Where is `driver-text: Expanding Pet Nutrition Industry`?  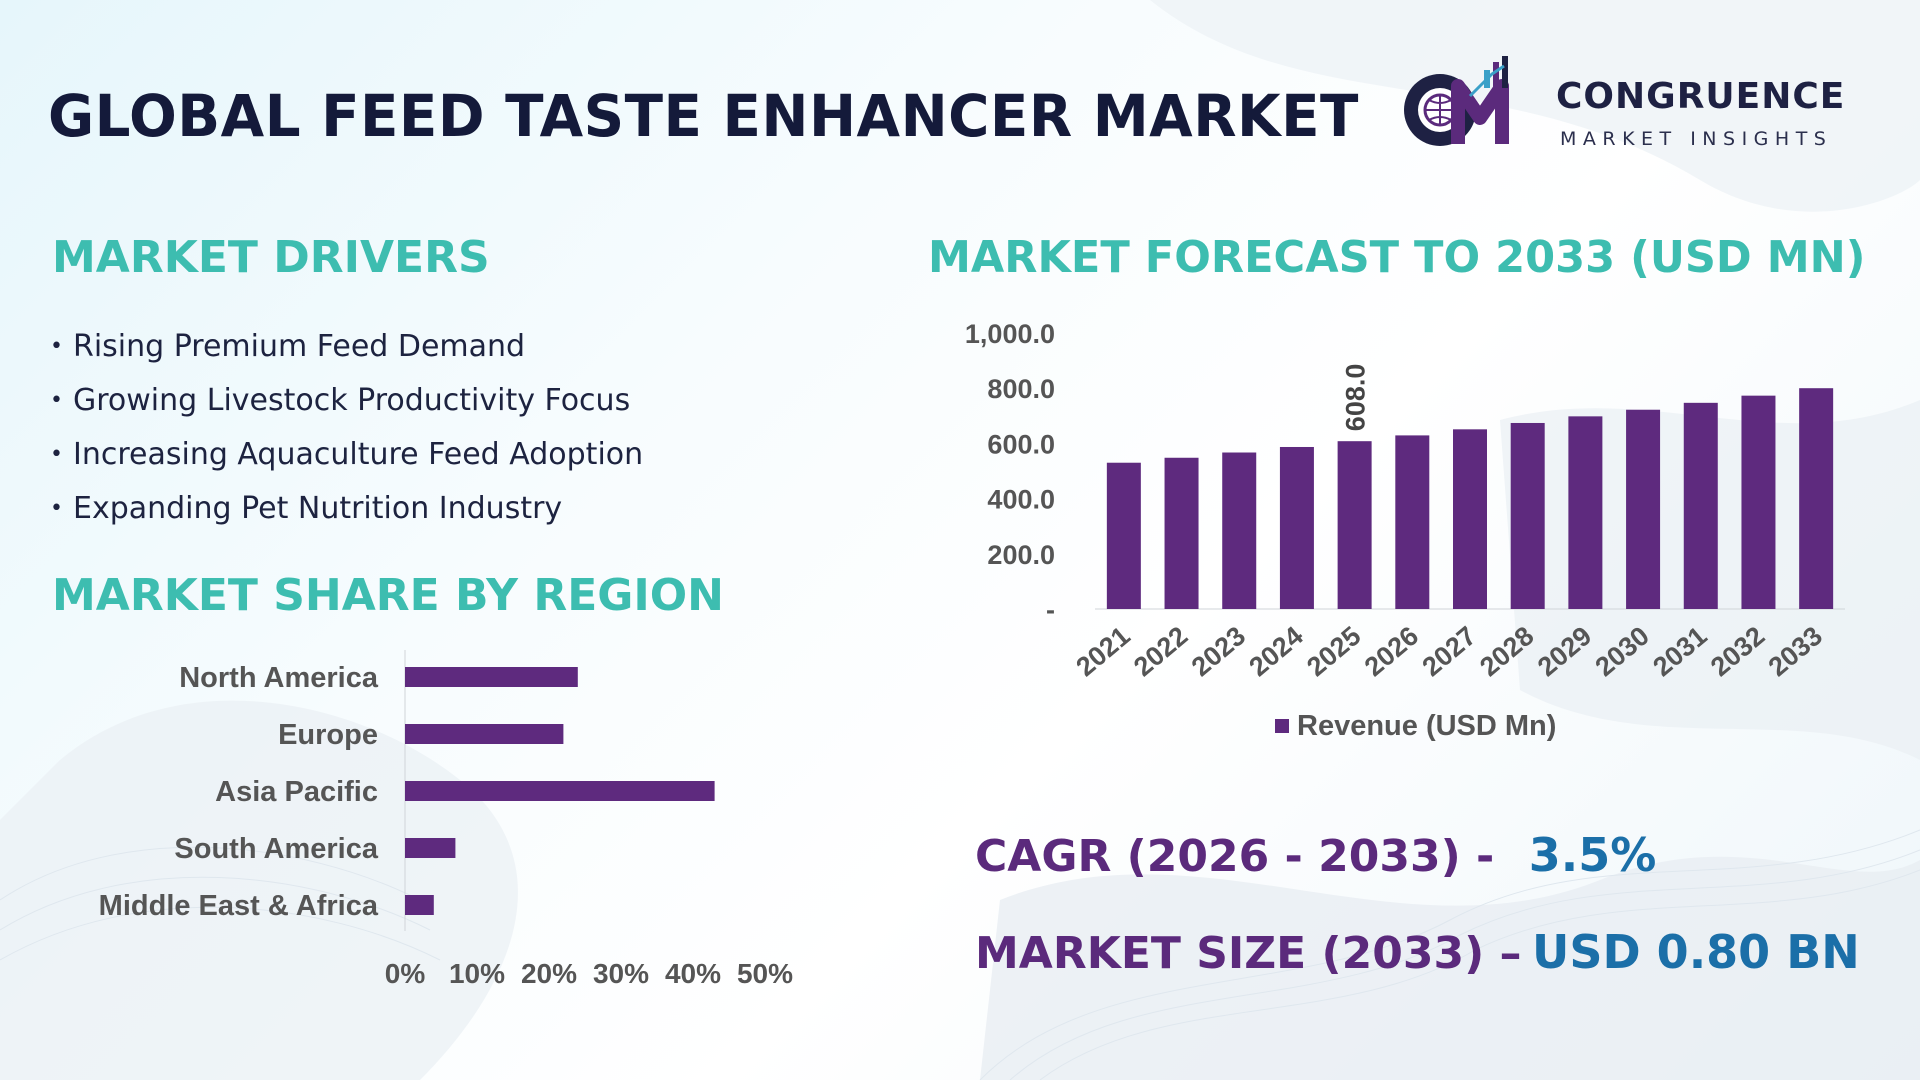 driver-text: Expanding Pet Nutrition Industry is located at coordinates (317, 508).